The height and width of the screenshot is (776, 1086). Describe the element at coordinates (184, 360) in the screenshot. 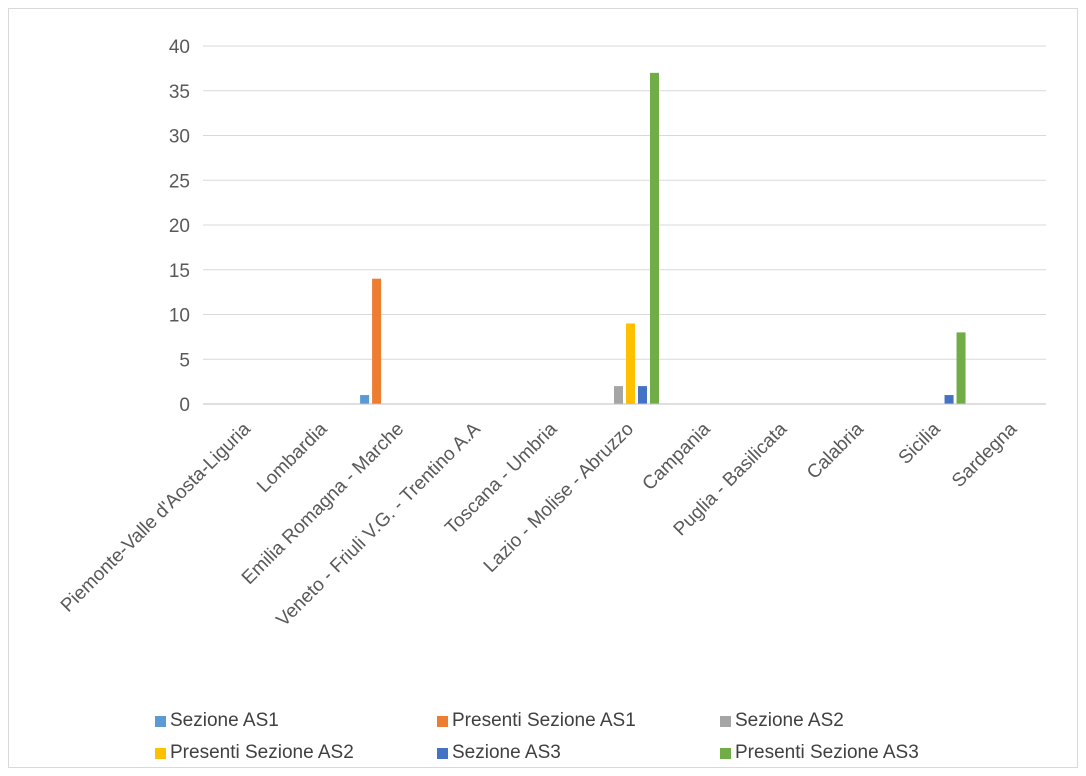

I see `y-tick-label: 5` at that location.